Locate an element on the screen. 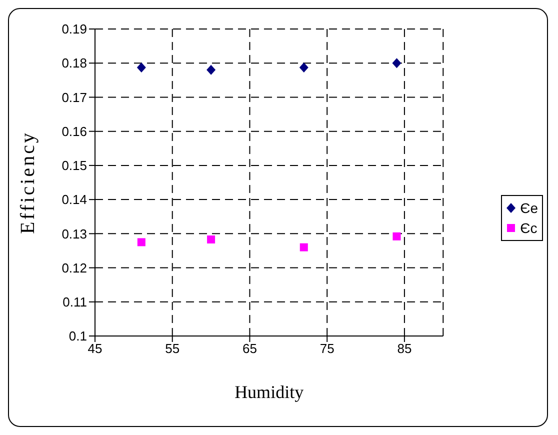 Image resolution: width=558 pixels, height=435 pixels. y-tick-label: 0.19 is located at coordinates (74, 29).